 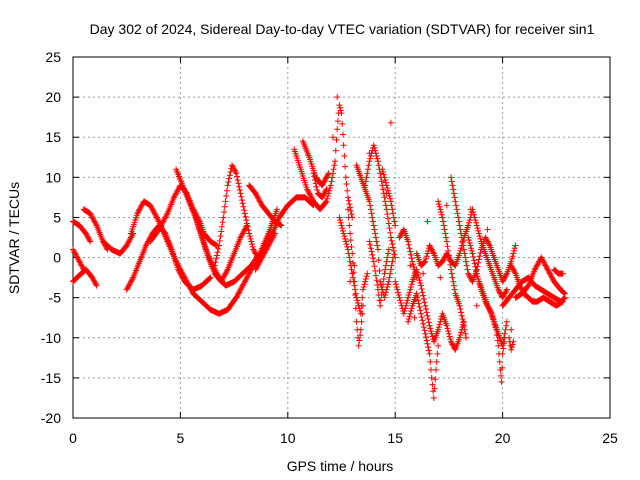 I want to click on x-axis-label: GPS time / hours, so click(x=340, y=466).